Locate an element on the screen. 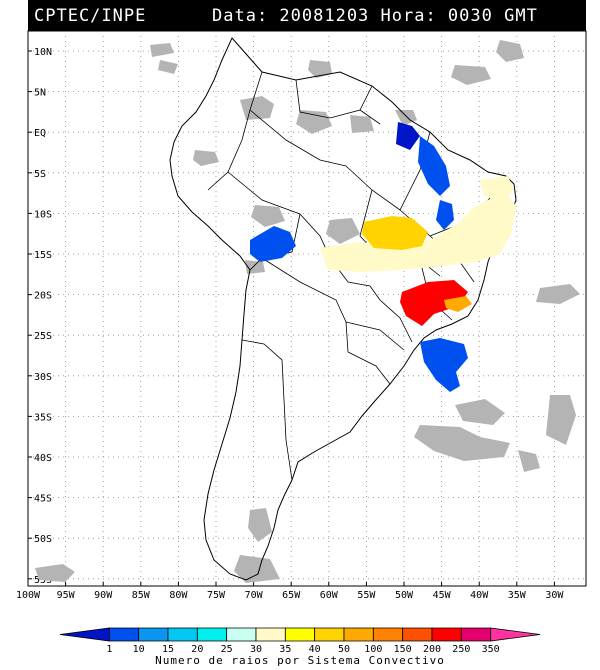  cell-orange-central is located at coordinates (395, 233).